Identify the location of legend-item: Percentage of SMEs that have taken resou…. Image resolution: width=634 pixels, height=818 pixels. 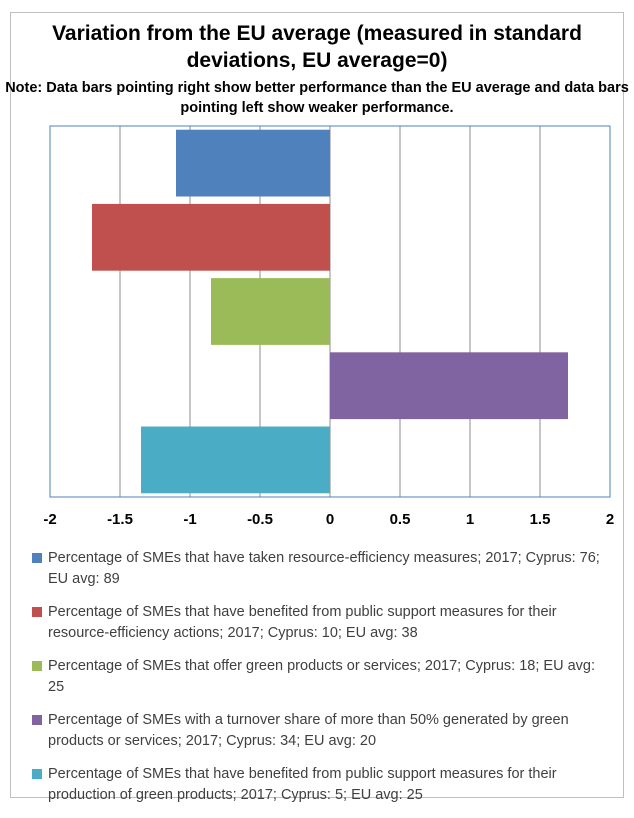
(322, 575).